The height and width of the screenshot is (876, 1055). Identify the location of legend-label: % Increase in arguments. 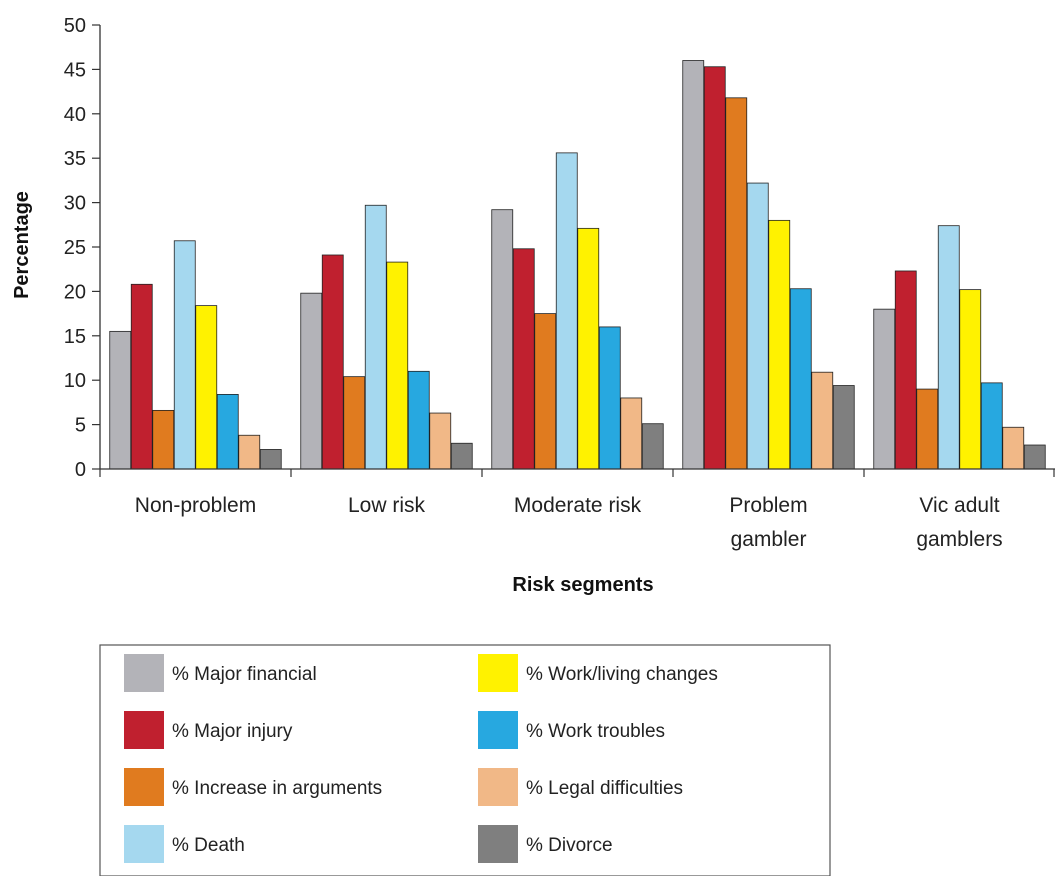
(277, 788).